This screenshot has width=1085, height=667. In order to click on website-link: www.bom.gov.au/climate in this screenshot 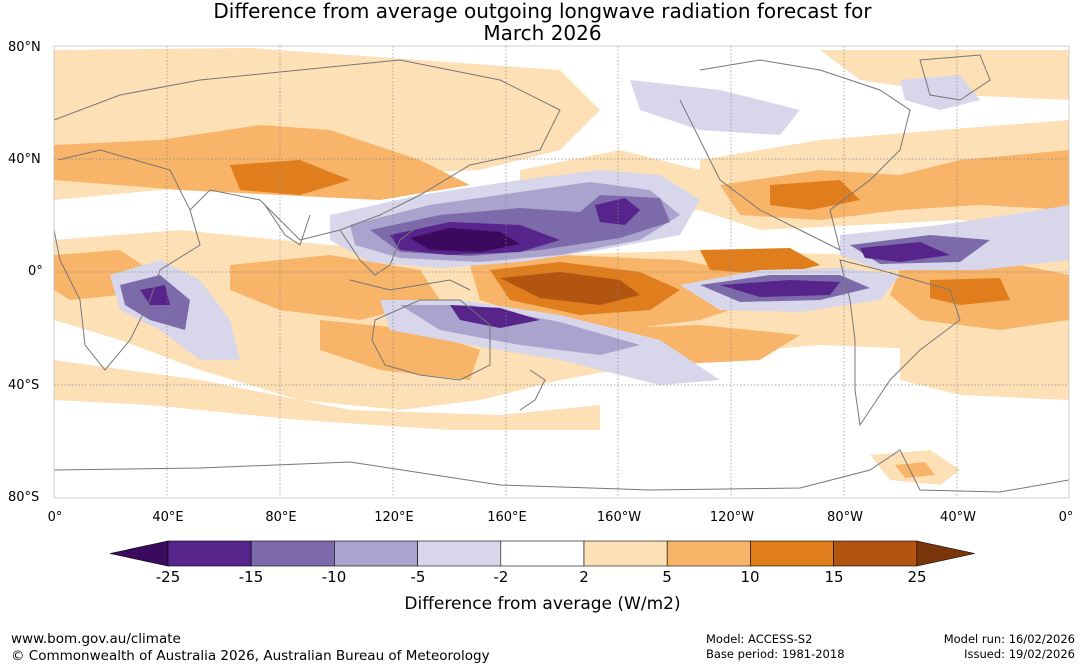, I will do `click(96, 639)`.